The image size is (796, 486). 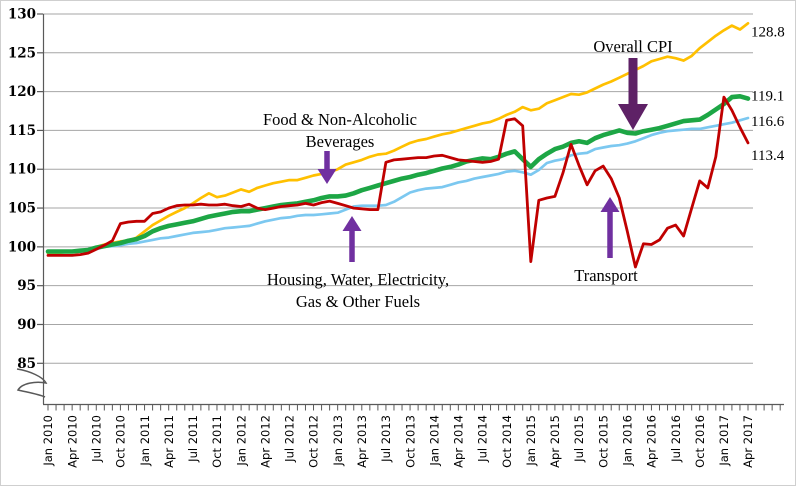 I want to click on x-axis-label: Jul 2010, so click(x=96, y=439).